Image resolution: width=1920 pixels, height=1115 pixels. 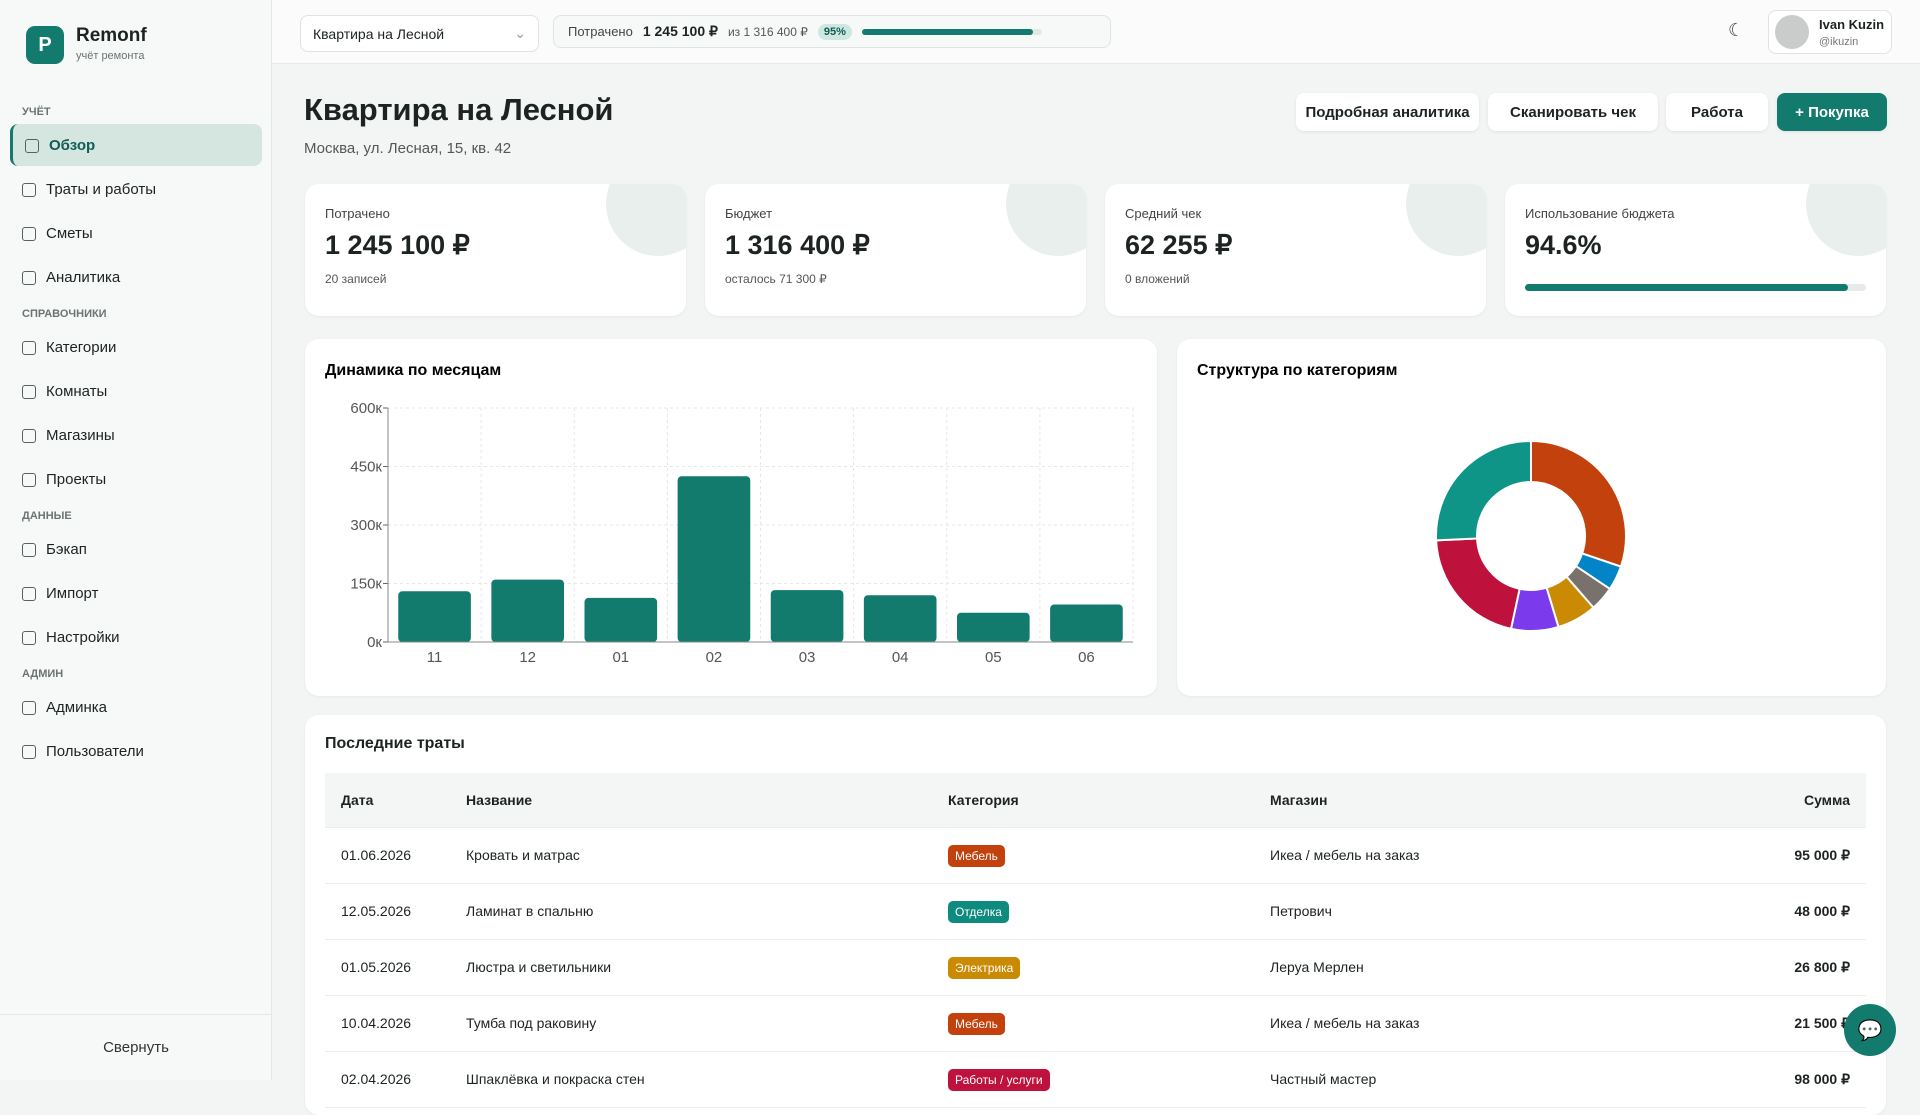 I want to click on theme-toggle: ☾, so click(x=1736, y=30).